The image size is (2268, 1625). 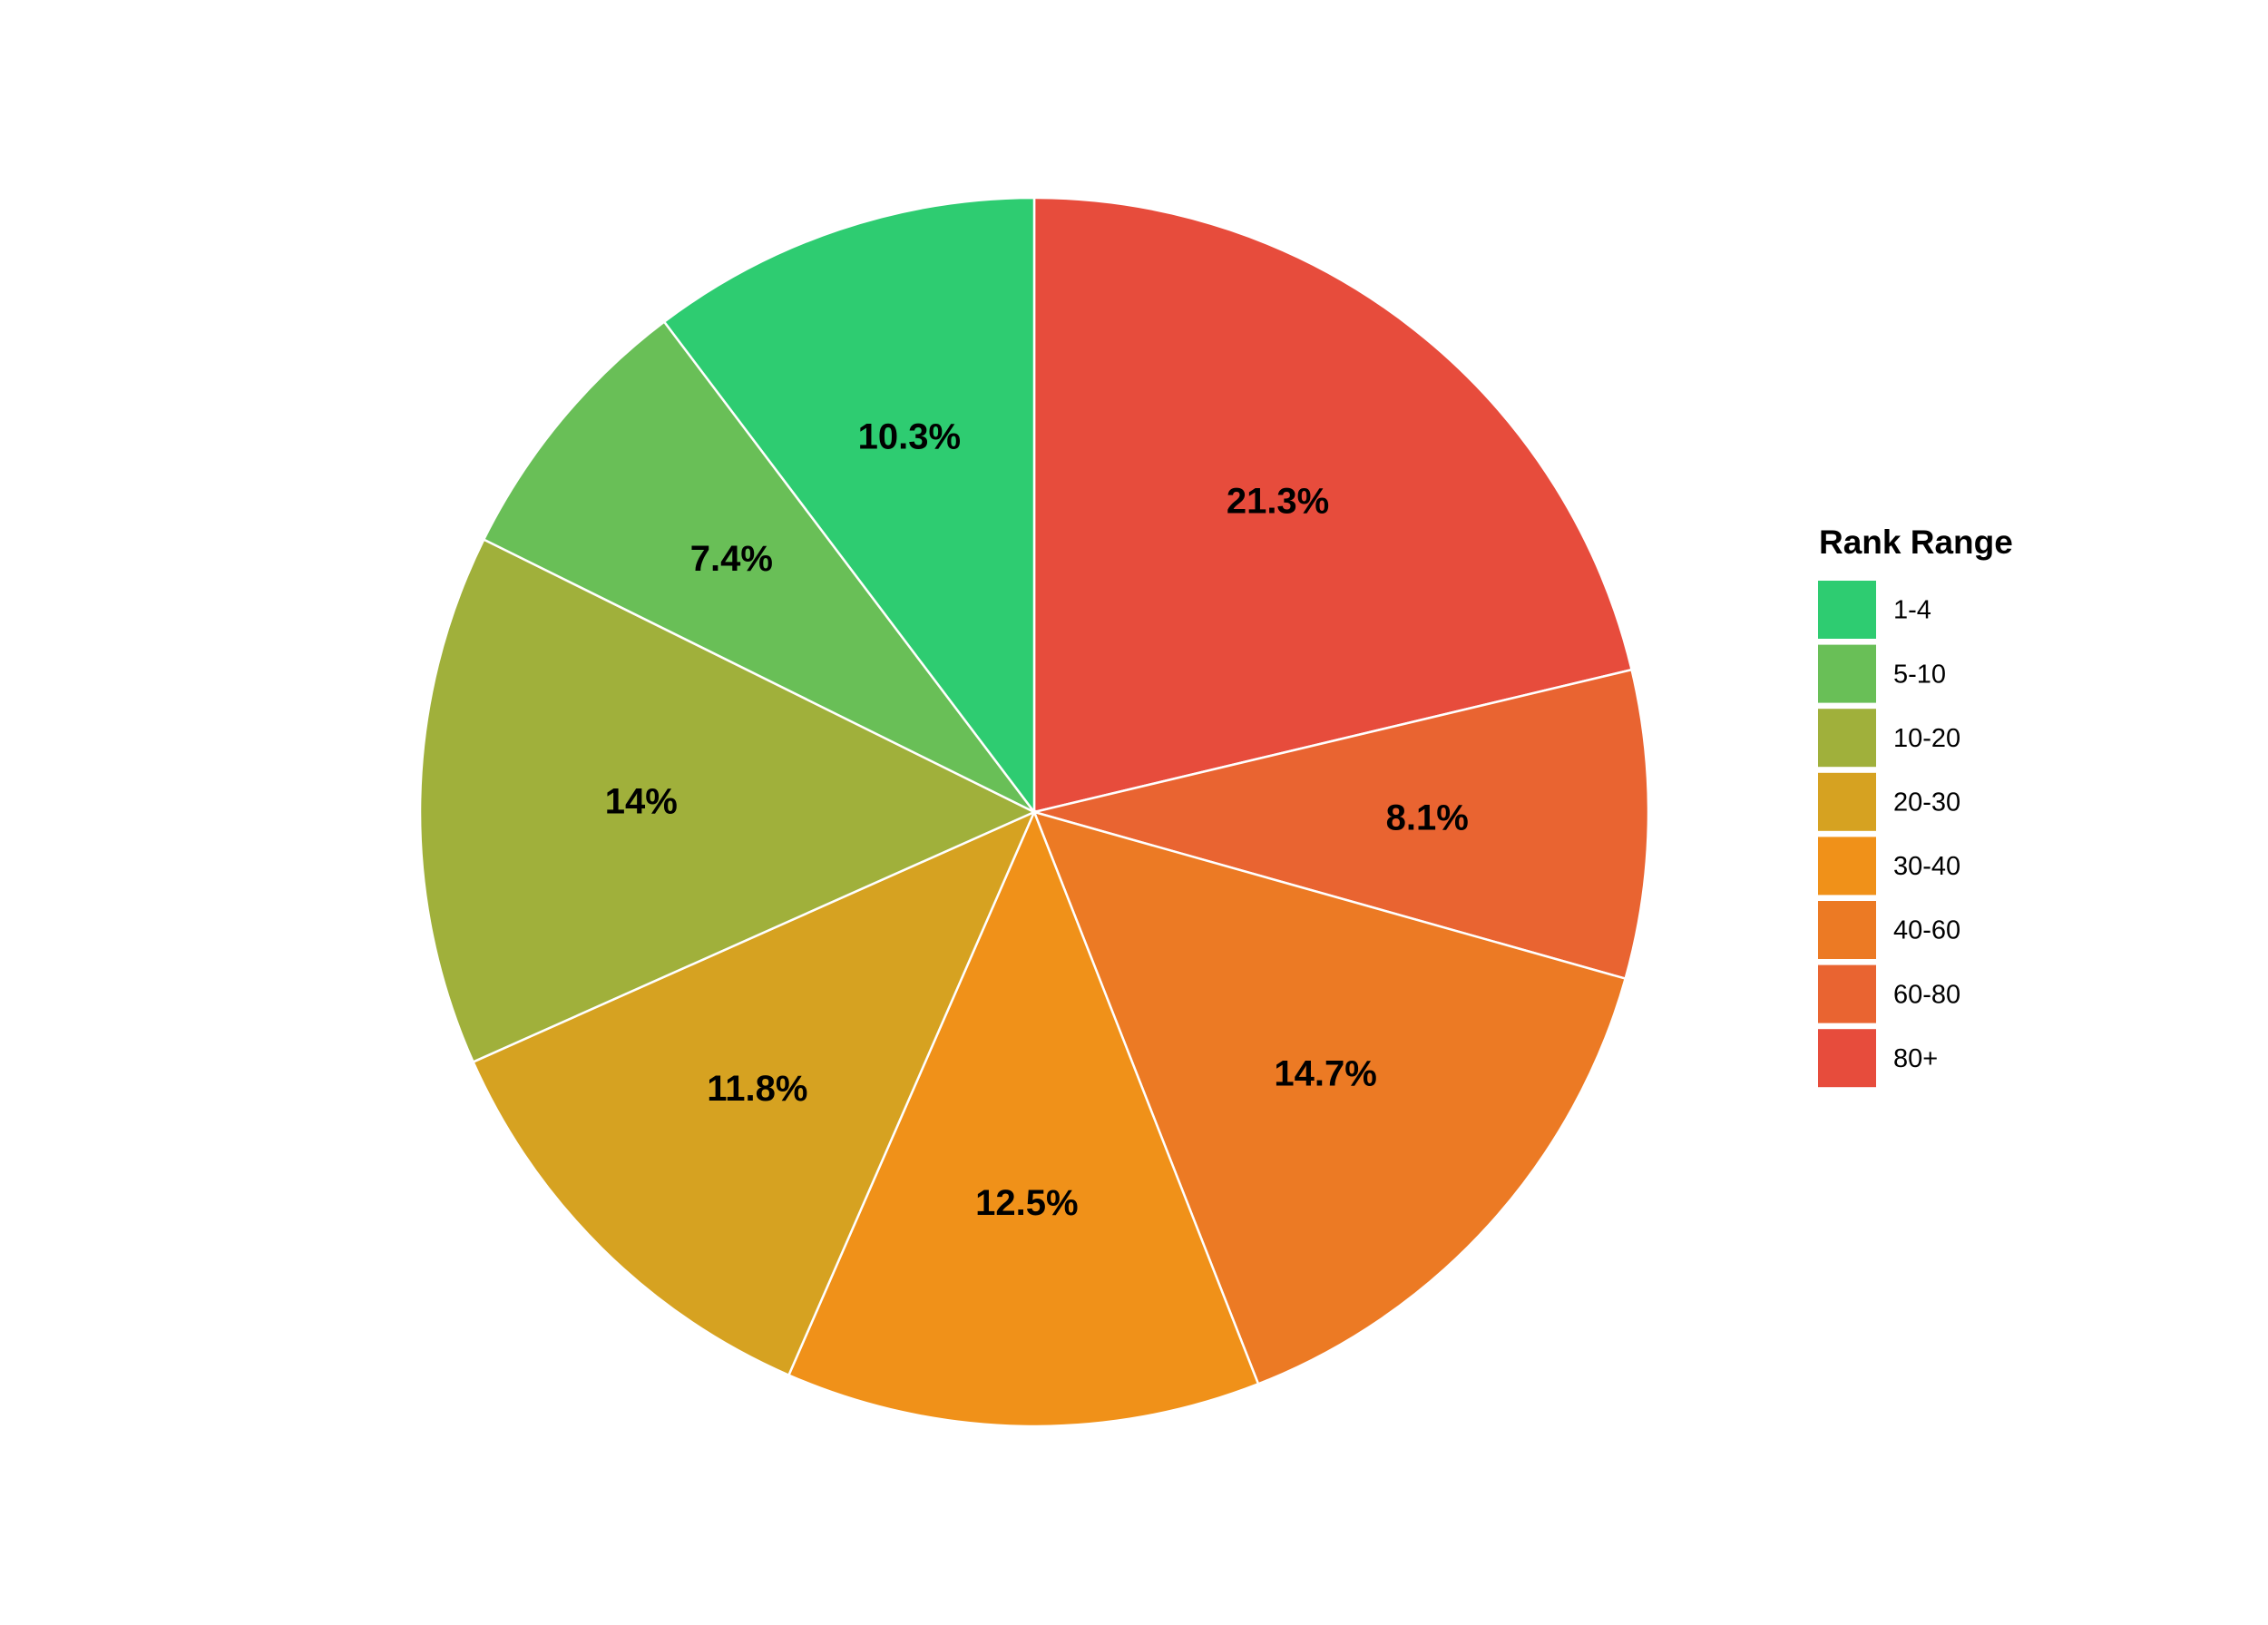 I want to click on slice-label-30-40: 12.5%, so click(x=1026, y=1203).